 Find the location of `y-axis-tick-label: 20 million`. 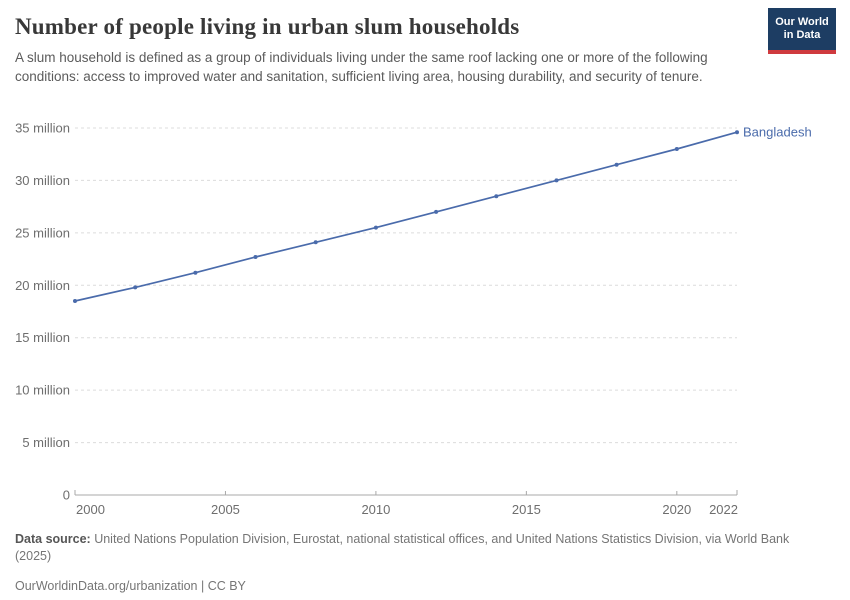

y-axis-tick-label: 20 million is located at coordinates (42, 285).